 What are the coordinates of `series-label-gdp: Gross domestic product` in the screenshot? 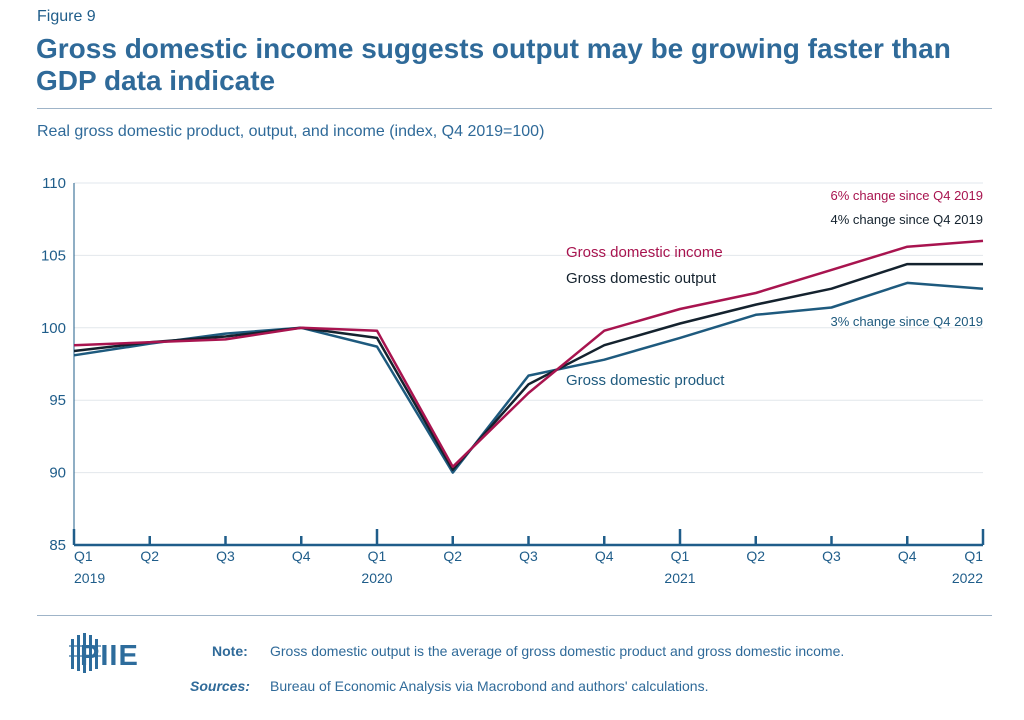 It's located at (645, 380).